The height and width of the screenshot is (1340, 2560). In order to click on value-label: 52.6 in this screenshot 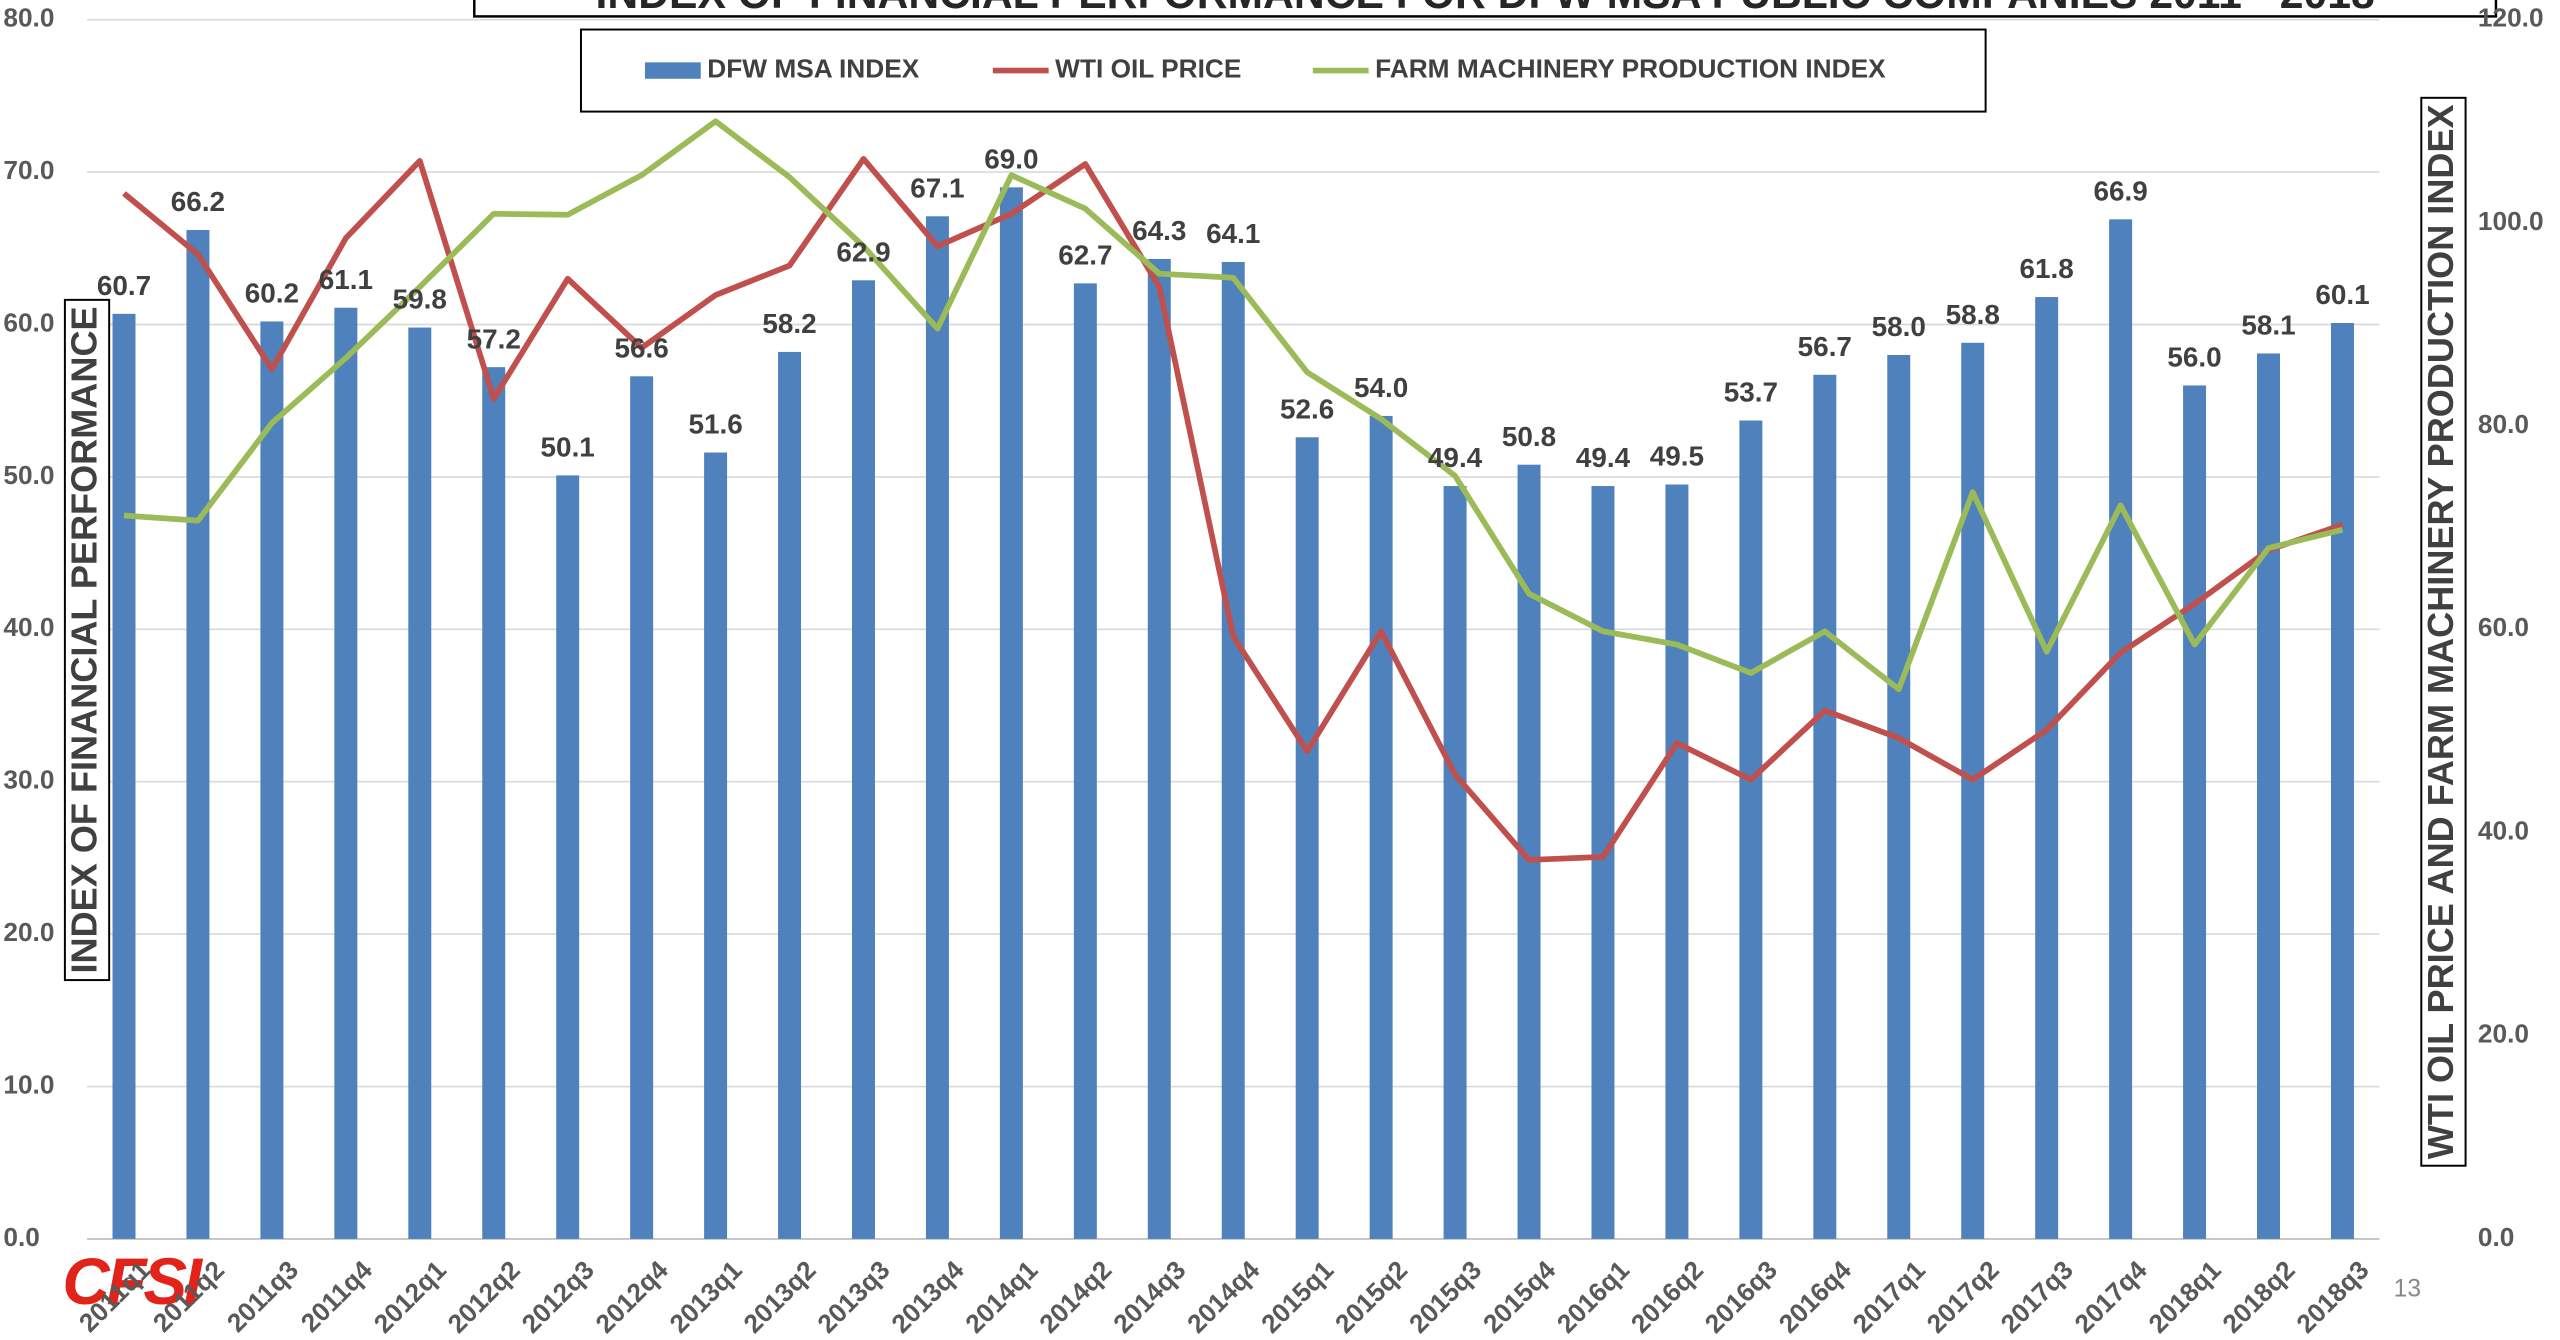, I will do `click(1307, 408)`.